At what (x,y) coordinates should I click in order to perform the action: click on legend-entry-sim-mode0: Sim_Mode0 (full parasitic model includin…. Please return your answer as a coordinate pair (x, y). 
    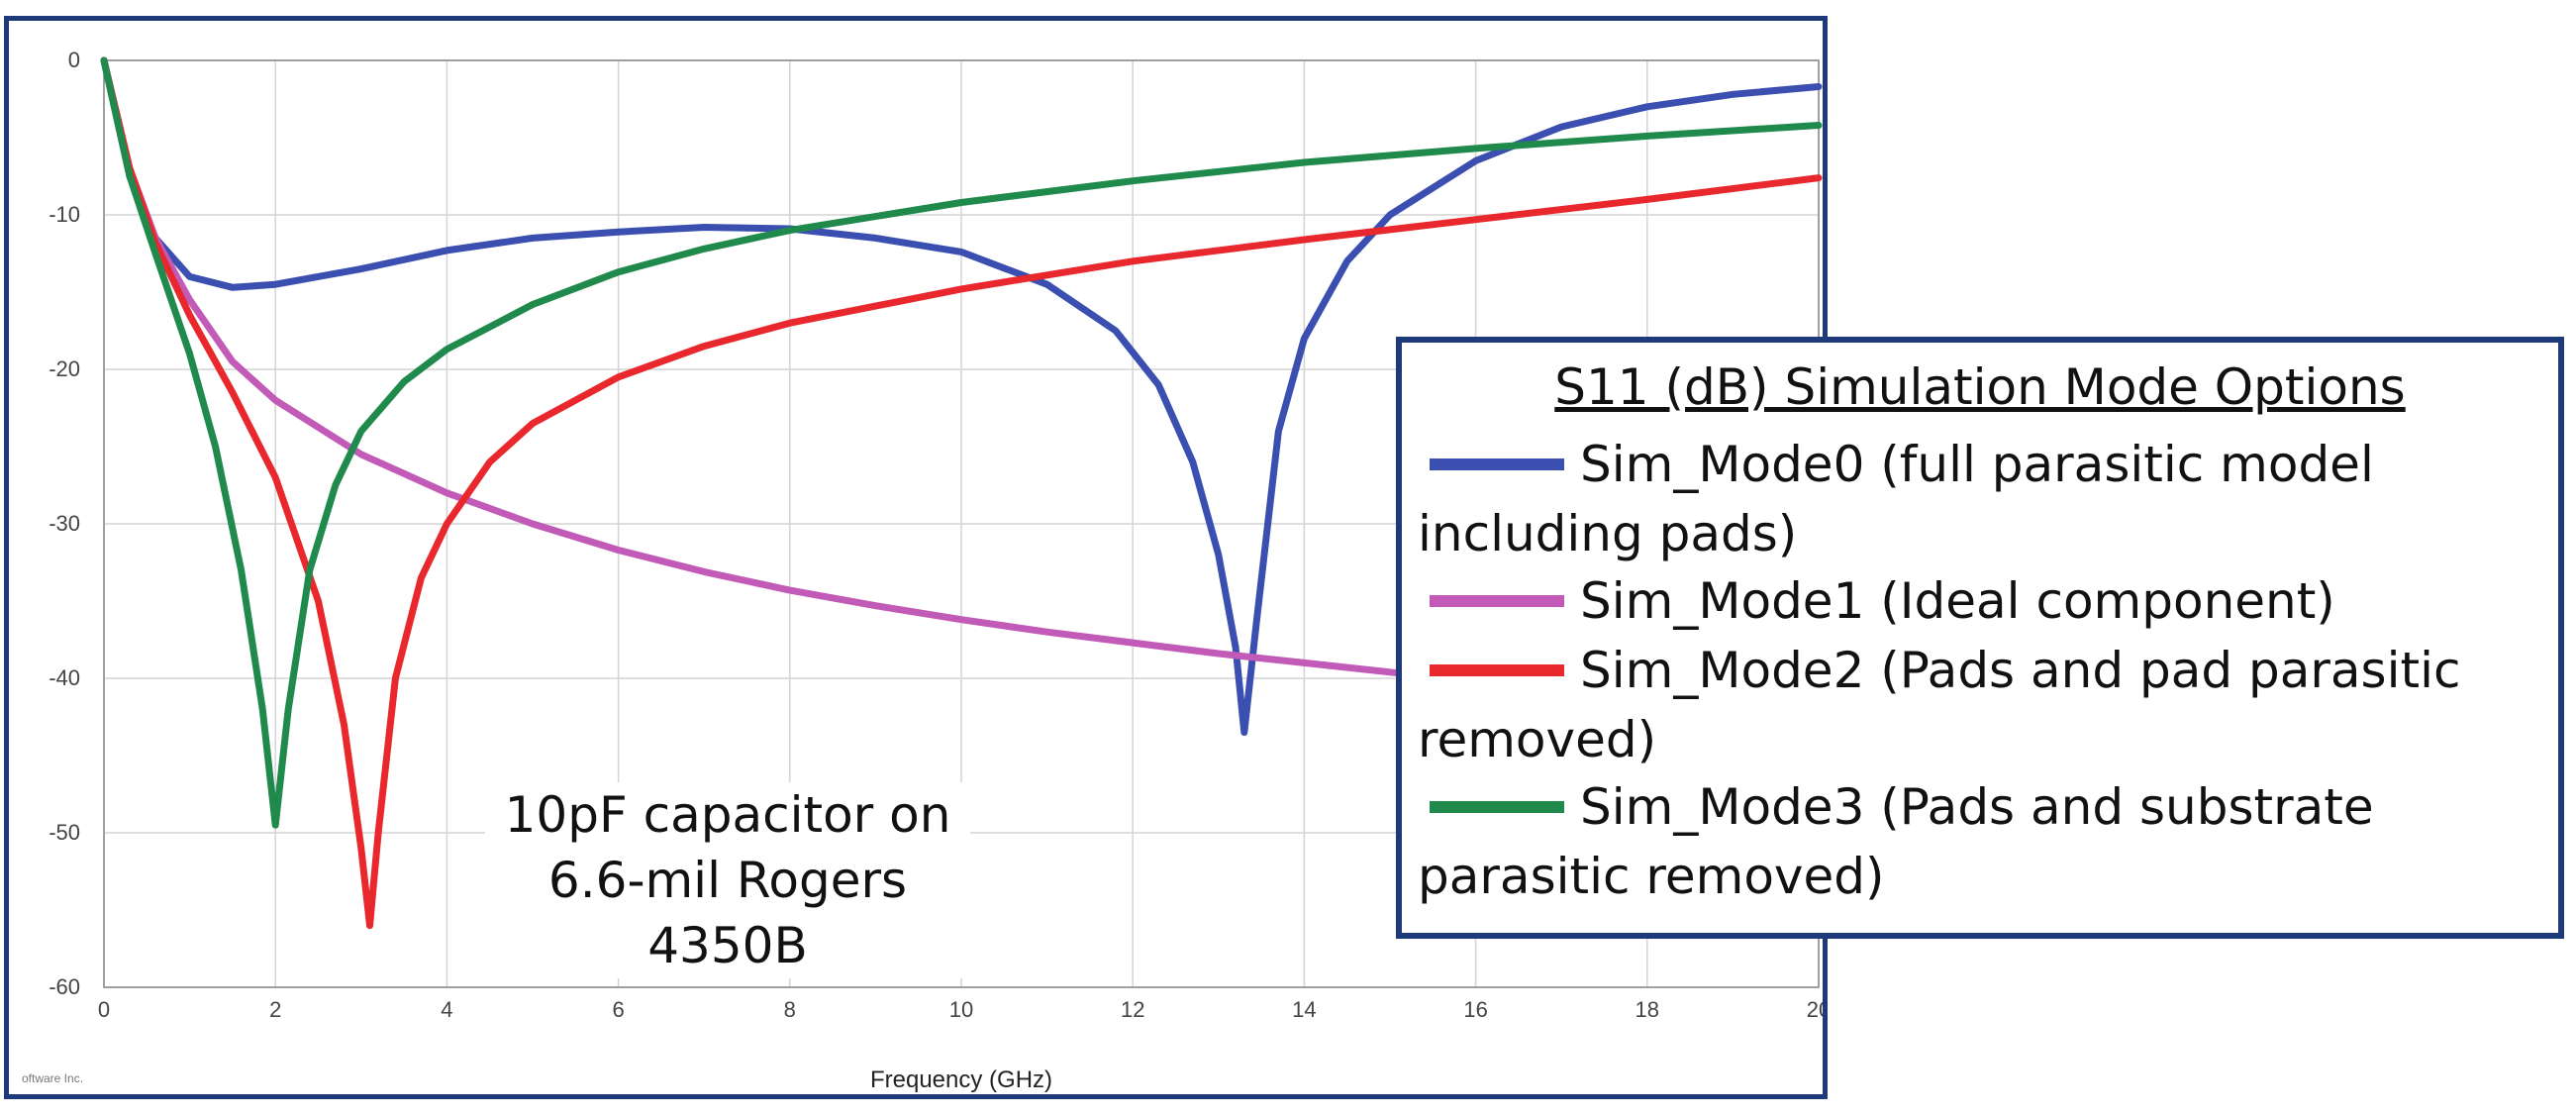
    Looking at the image, I should click on (1982, 499).